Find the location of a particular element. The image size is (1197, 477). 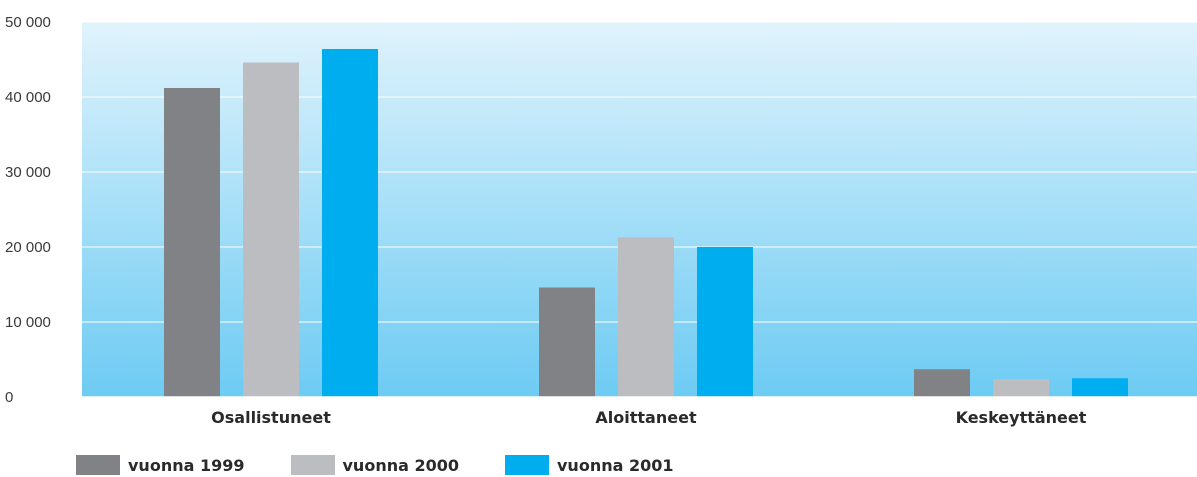

legend-item: vuonna 2000 is located at coordinates (375, 465).